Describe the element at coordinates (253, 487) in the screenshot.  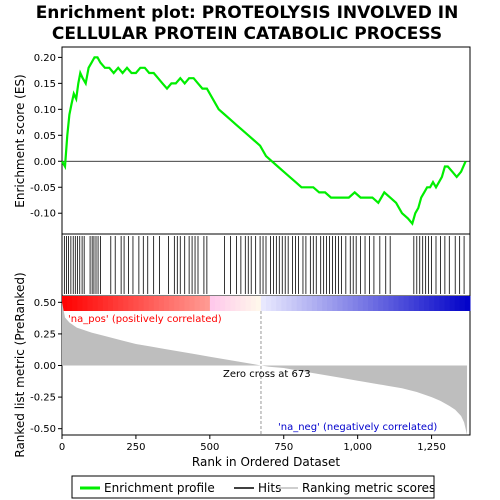
I see `legend-box` at that location.